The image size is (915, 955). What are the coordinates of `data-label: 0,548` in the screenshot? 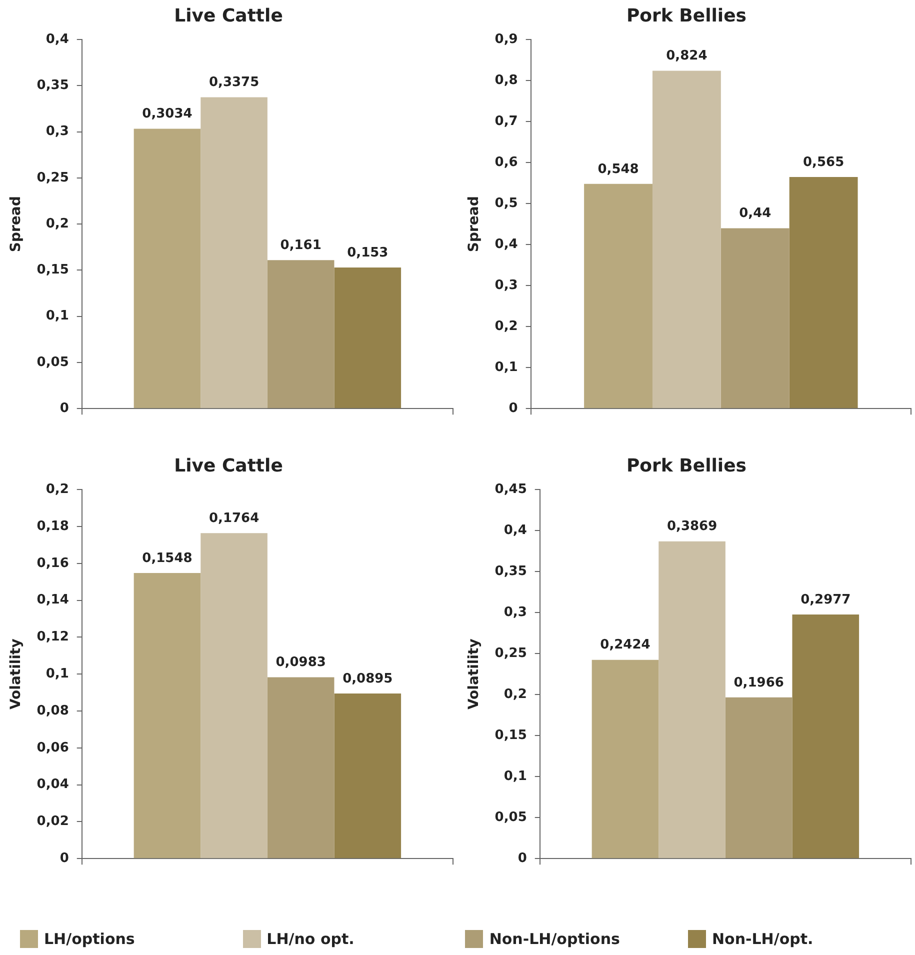 It's located at (618, 169).